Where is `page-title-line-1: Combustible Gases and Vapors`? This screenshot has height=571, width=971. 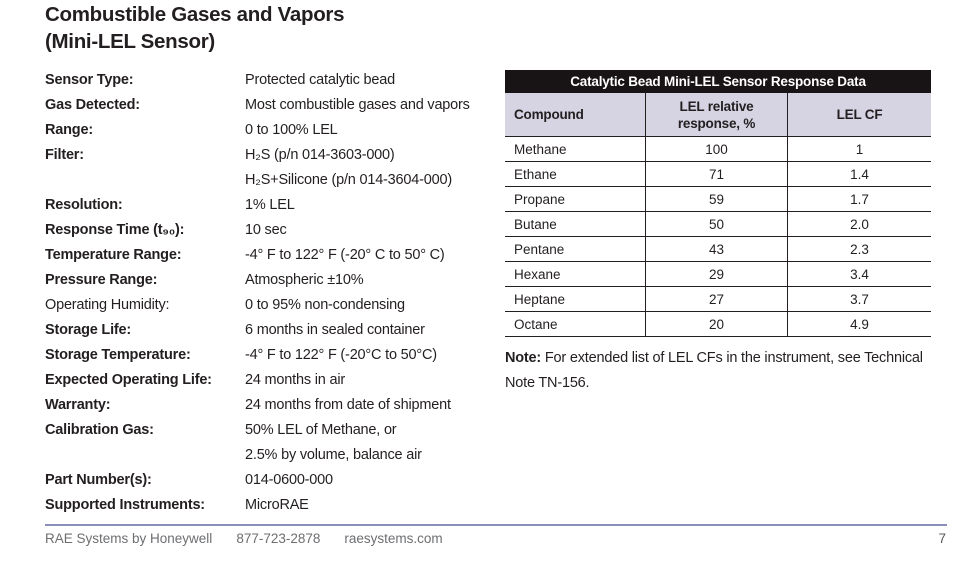 page-title-line-1: Combustible Gases and Vapors is located at coordinates (195, 14).